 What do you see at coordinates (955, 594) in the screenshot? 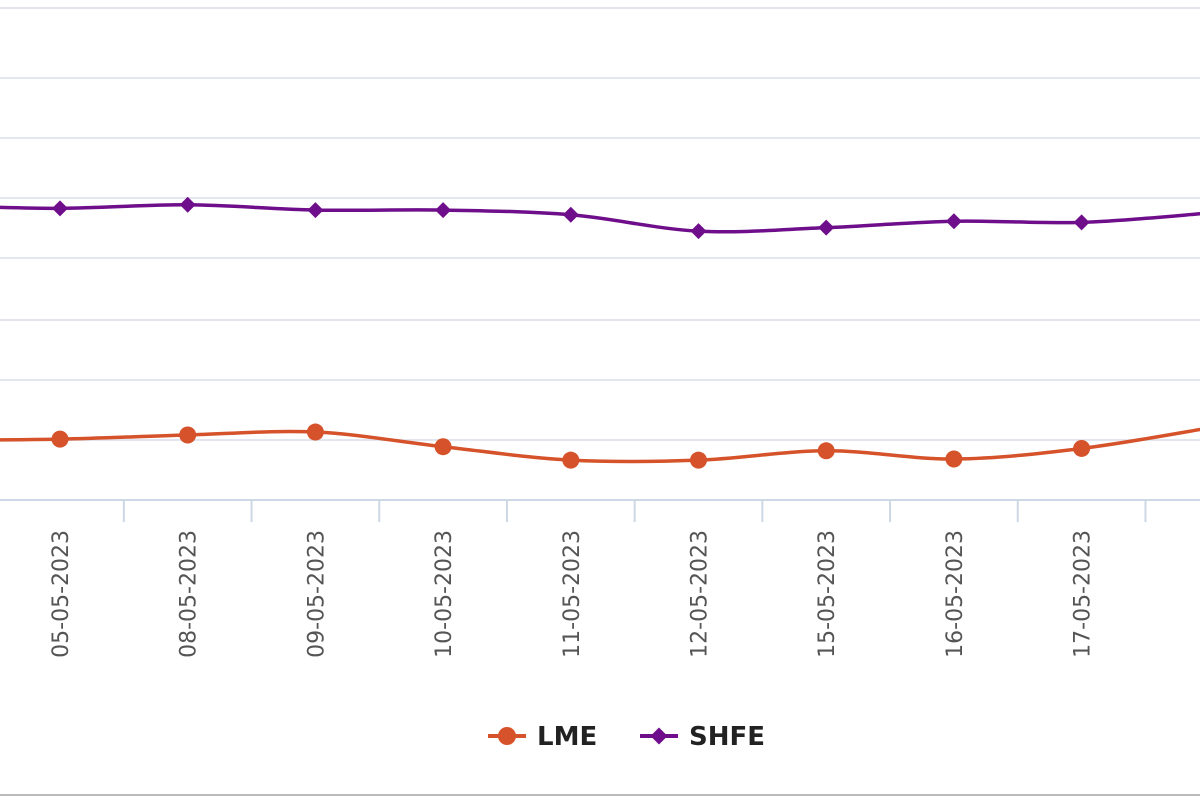
I see `x-tick-label: 16-05-2023` at bounding box center [955, 594].